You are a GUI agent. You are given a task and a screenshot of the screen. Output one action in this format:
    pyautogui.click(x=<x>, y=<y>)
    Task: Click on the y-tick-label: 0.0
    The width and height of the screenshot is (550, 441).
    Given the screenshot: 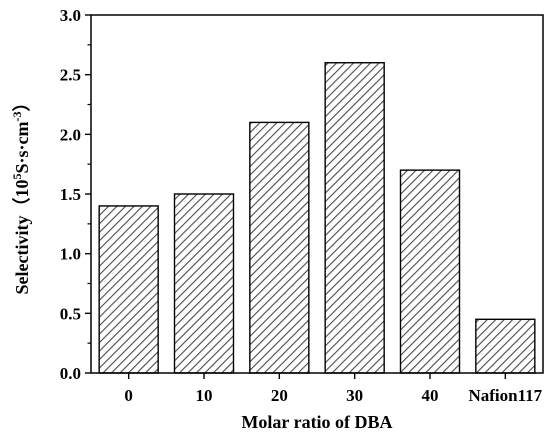 What is the action you would take?
    pyautogui.click(x=70, y=373)
    